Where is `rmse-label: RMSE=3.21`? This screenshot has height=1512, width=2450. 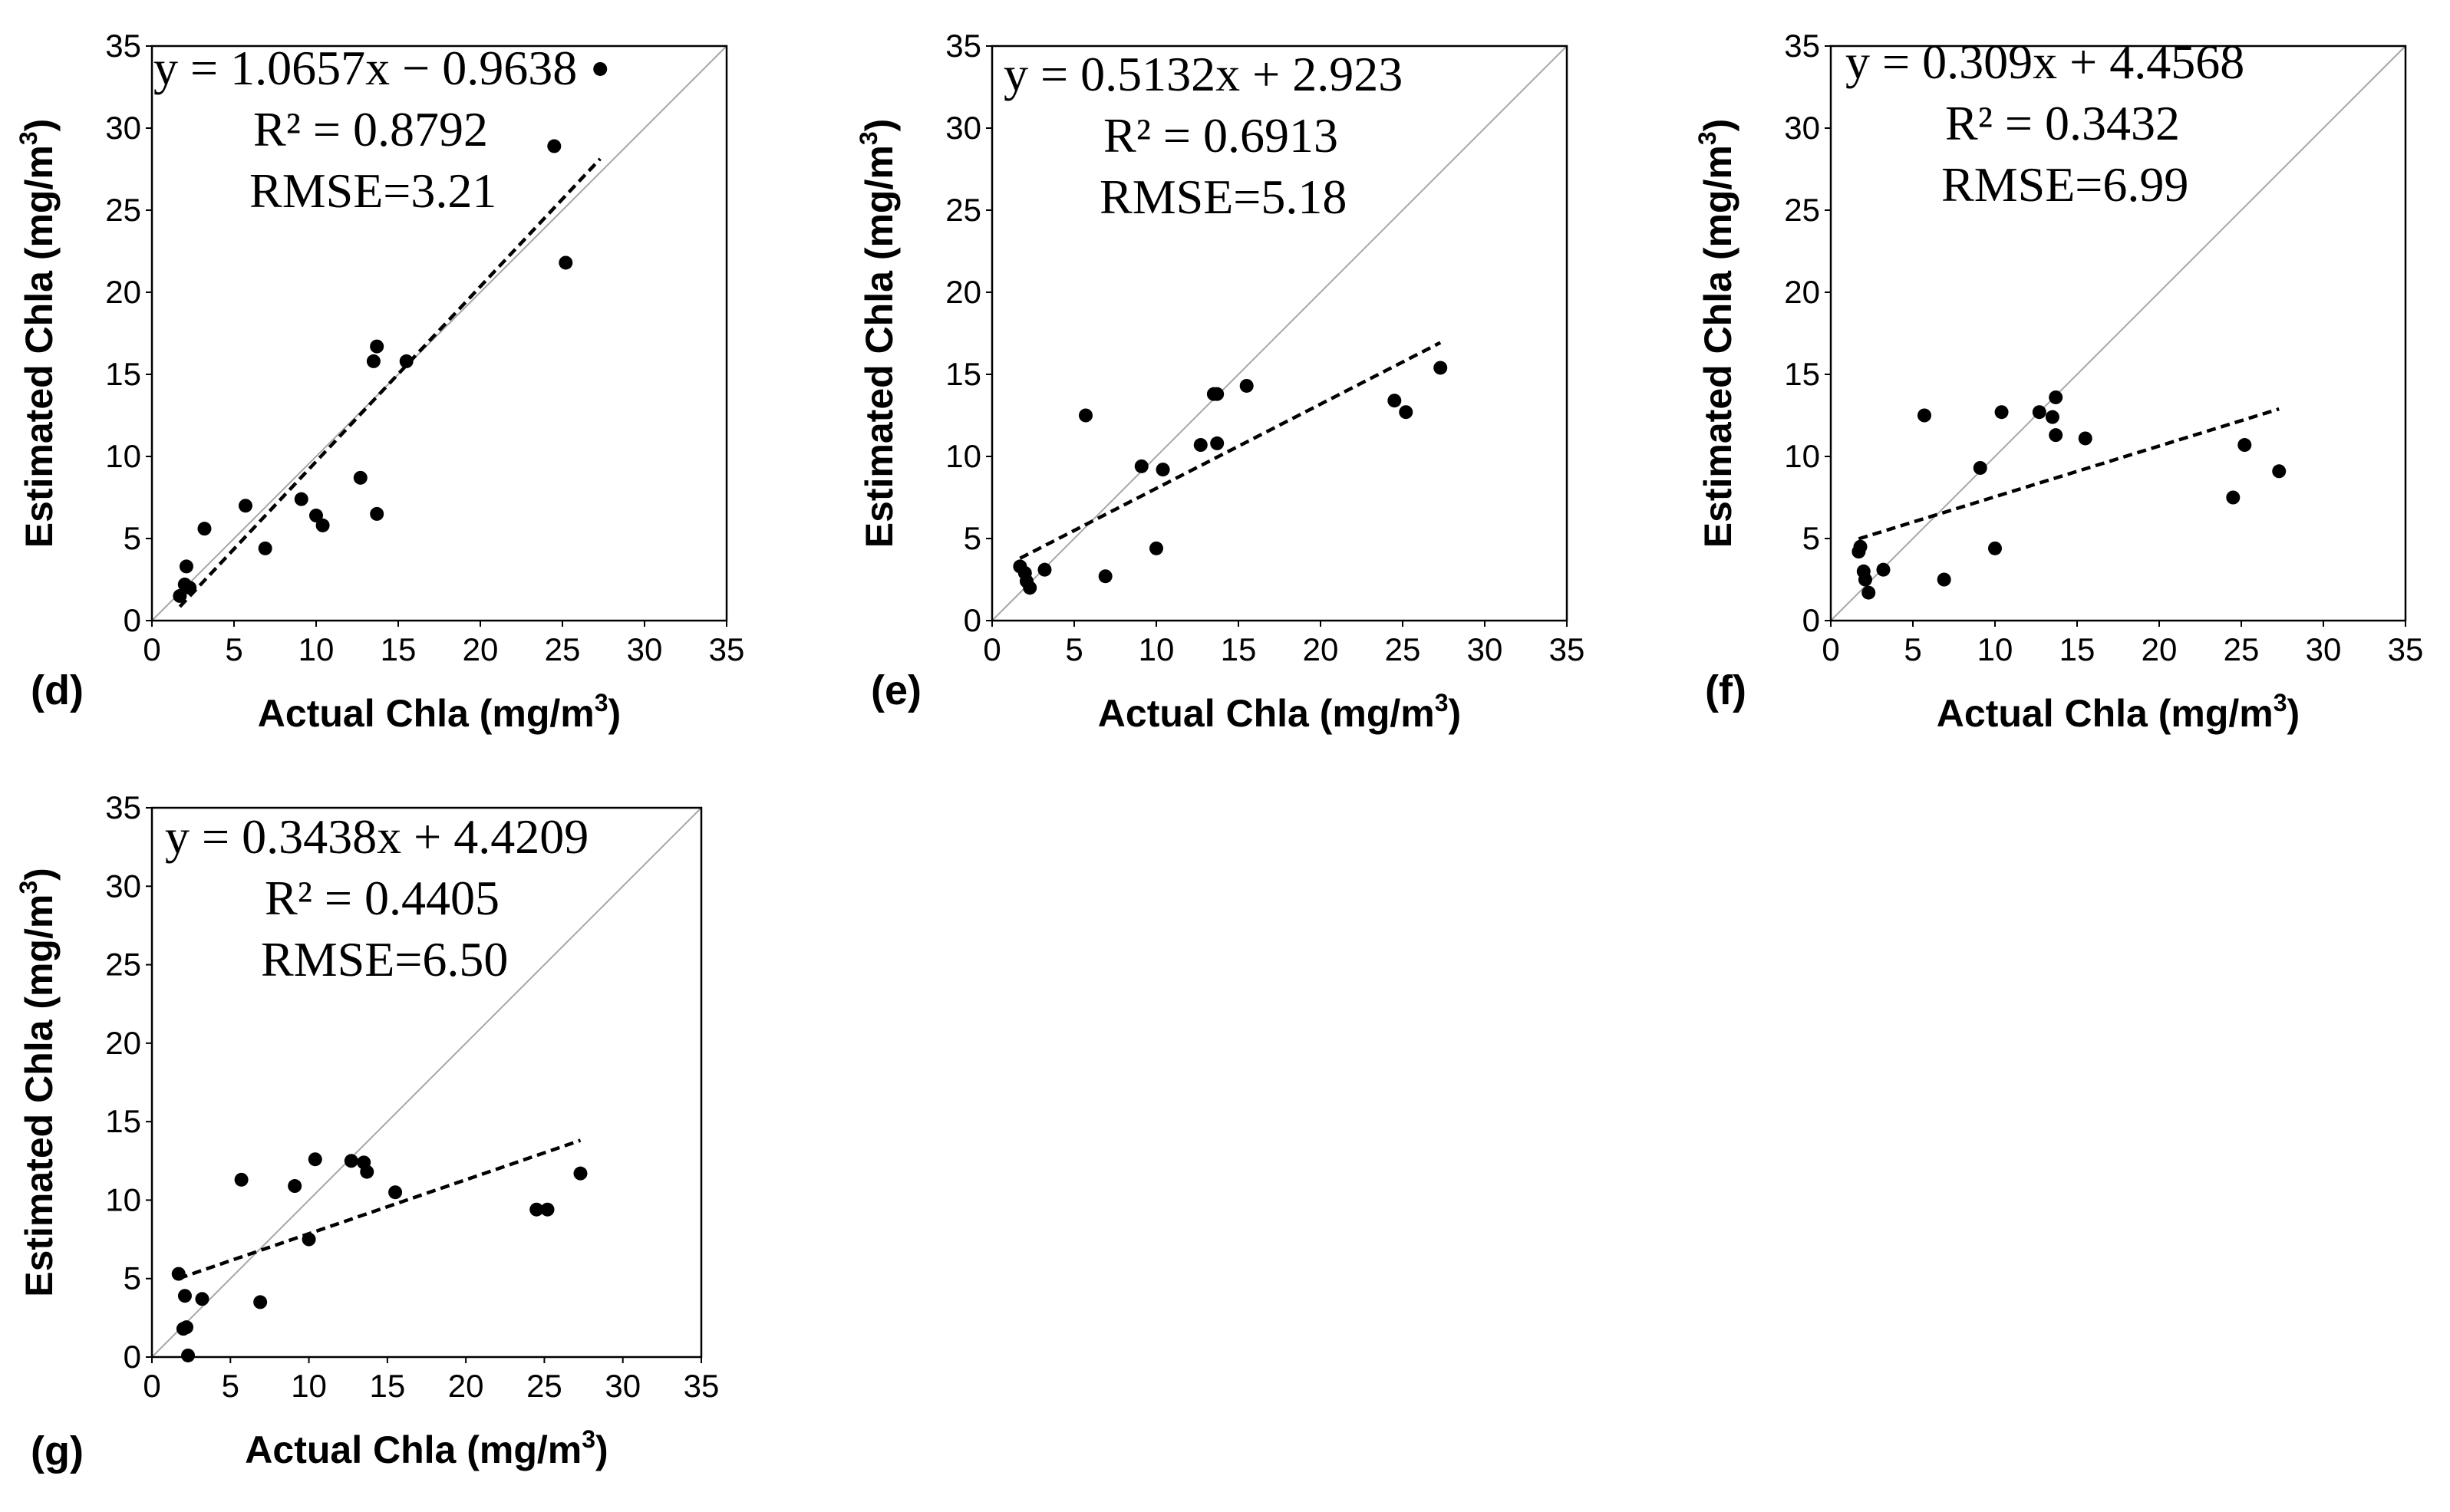
rmse-label: RMSE=3.21 is located at coordinates (373, 190).